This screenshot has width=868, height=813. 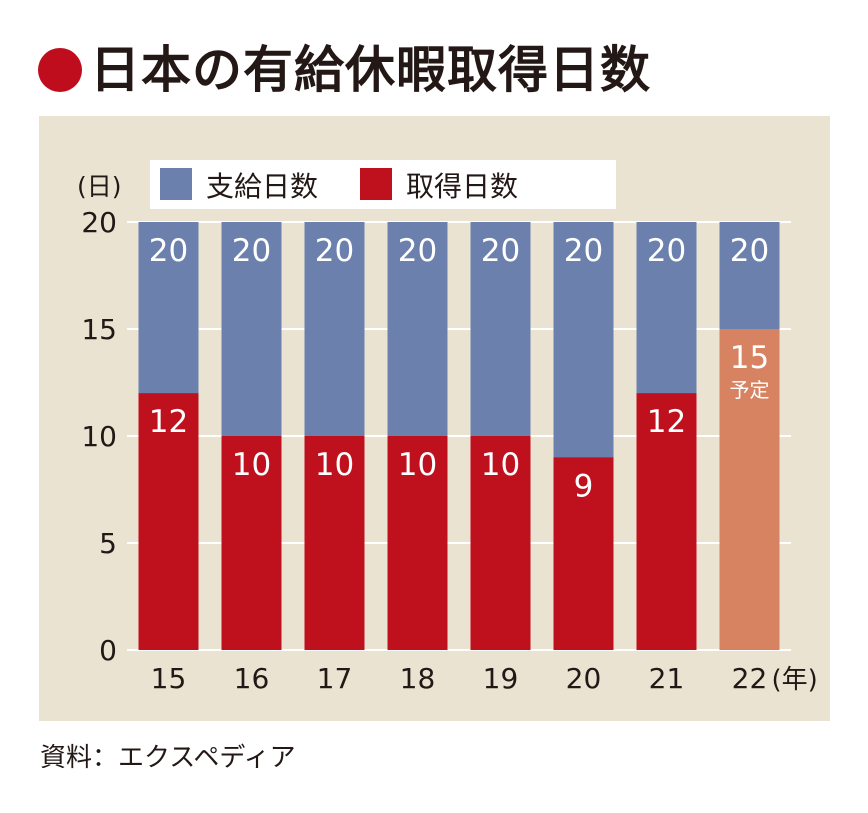 What do you see at coordinates (370, 70) in the screenshot?
I see `title-text: 日本の有給休暇取得日数` at bounding box center [370, 70].